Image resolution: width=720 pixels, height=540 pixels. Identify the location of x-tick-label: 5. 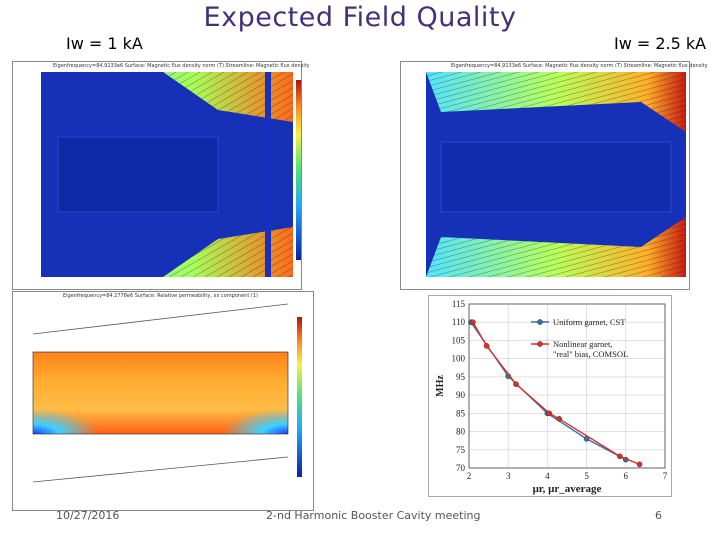
(586, 476).